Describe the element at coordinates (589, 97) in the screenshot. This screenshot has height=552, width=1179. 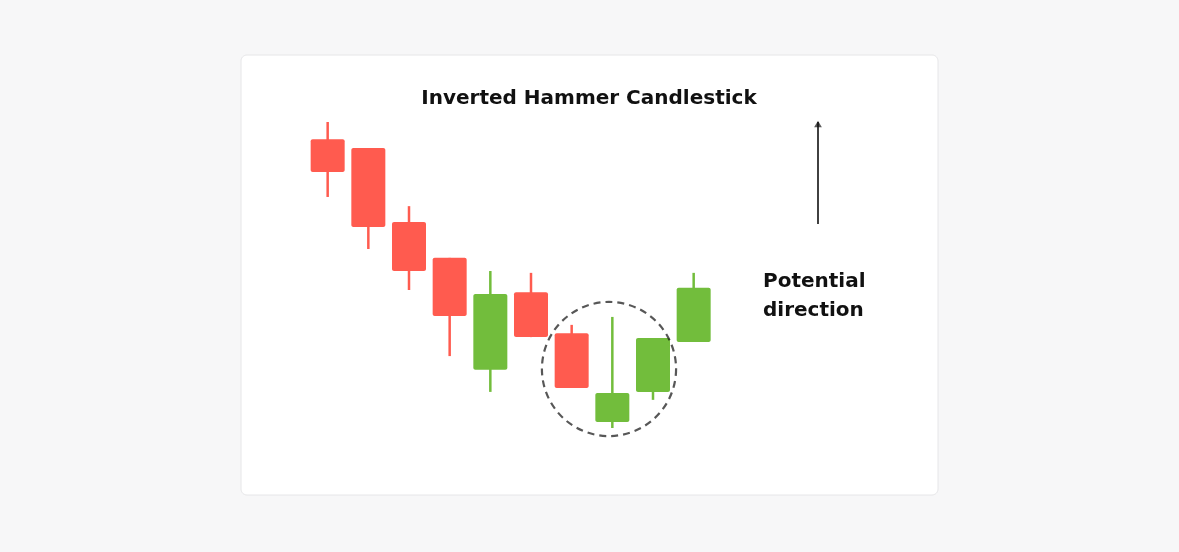
I see `chart-title: Inverted Hammer Candlestick` at that location.